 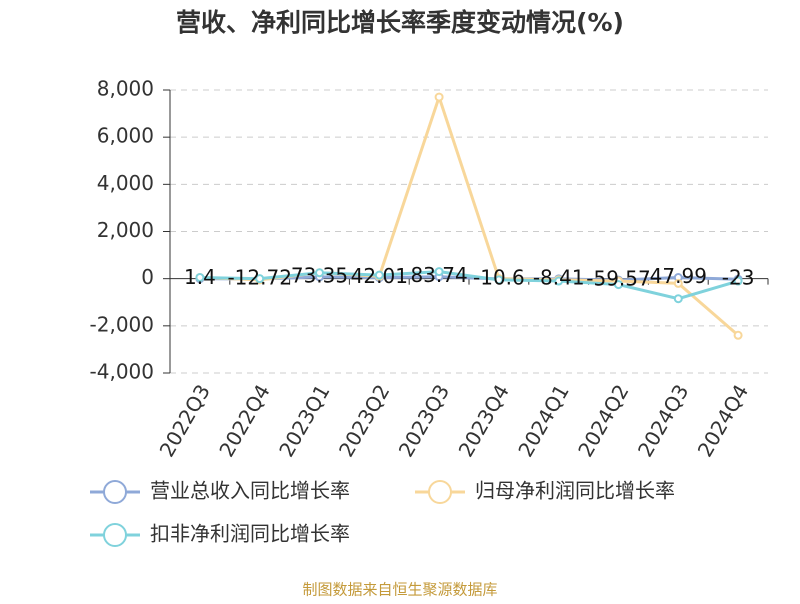 I want to click on x-tick-label: 2023Q1, so click(x=304, y=420).